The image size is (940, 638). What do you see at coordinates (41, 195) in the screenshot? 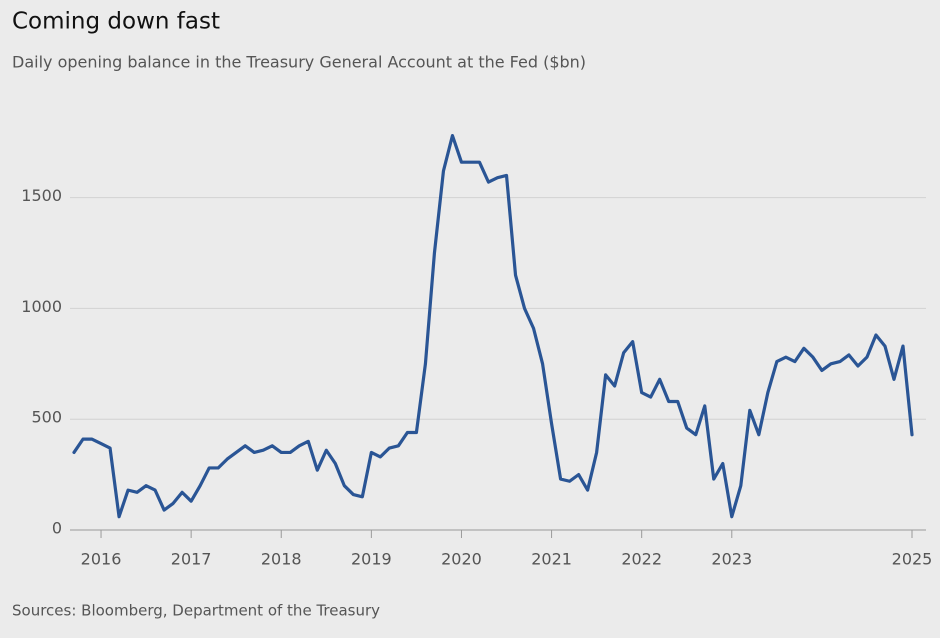
I see `y-tick-label: 1500` at bounding box center [41, 195].